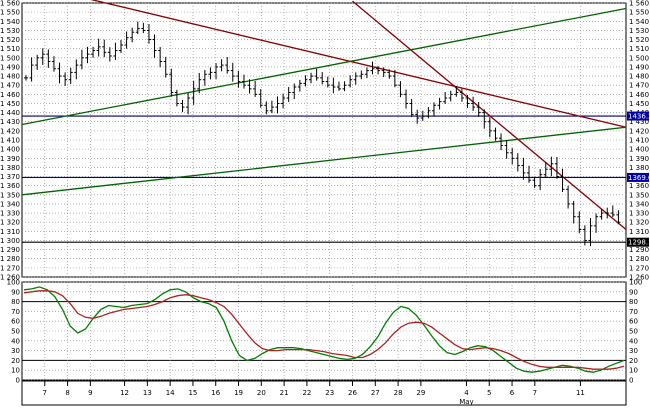  Describe the element at coordinates (580, 393) in the screenshot. I see `x-tick-label: 11` at that location.